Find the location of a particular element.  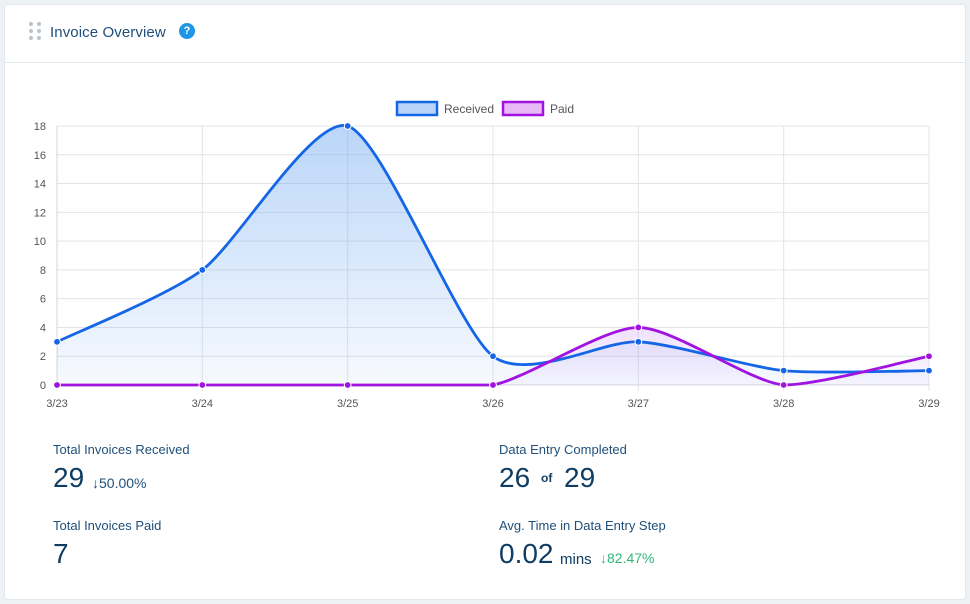

data-entry-completed-label: Data Entry Completed is located at coordinates (563, 449).